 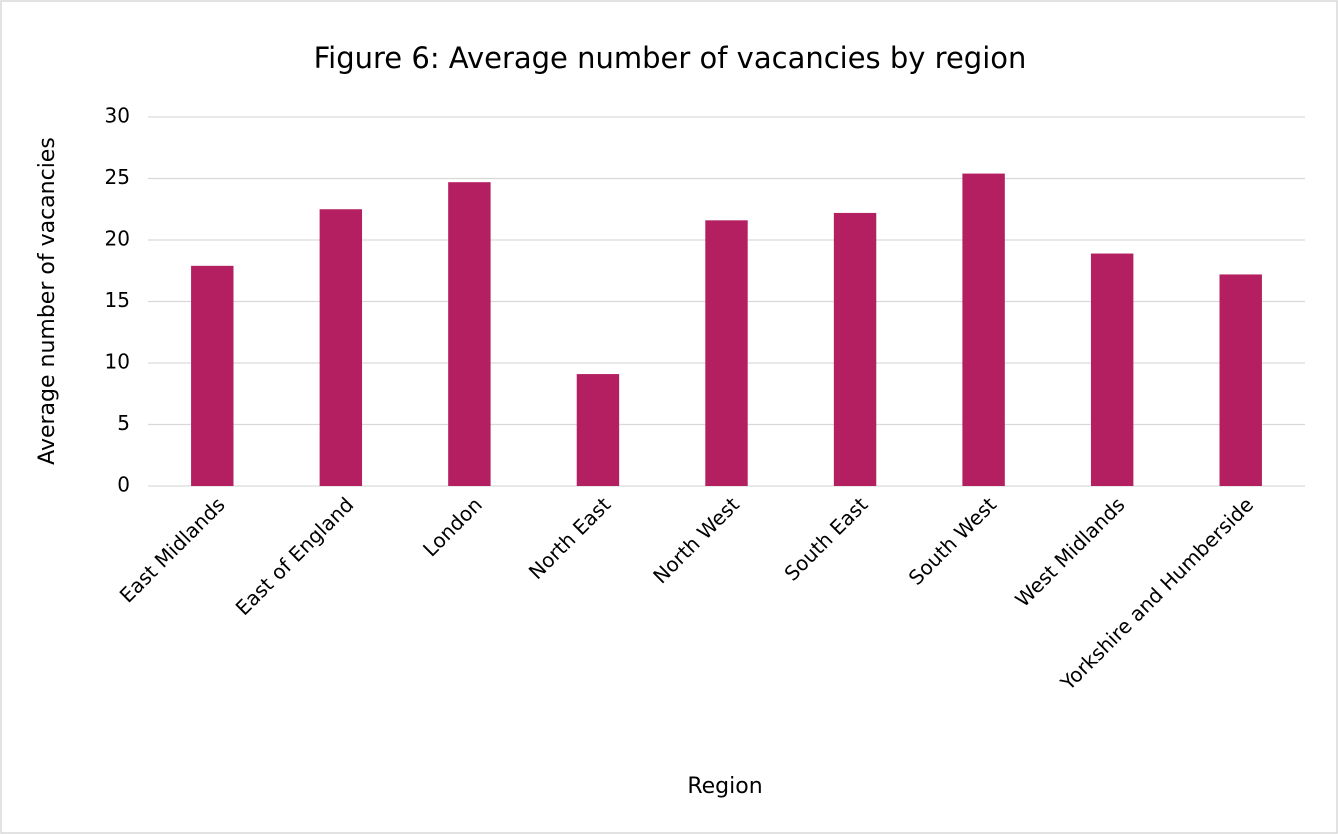 What do you see at coordinates (117, 362) in the screenshot?
I see `y-tick-label: 10` at bounding box center [117, 362].